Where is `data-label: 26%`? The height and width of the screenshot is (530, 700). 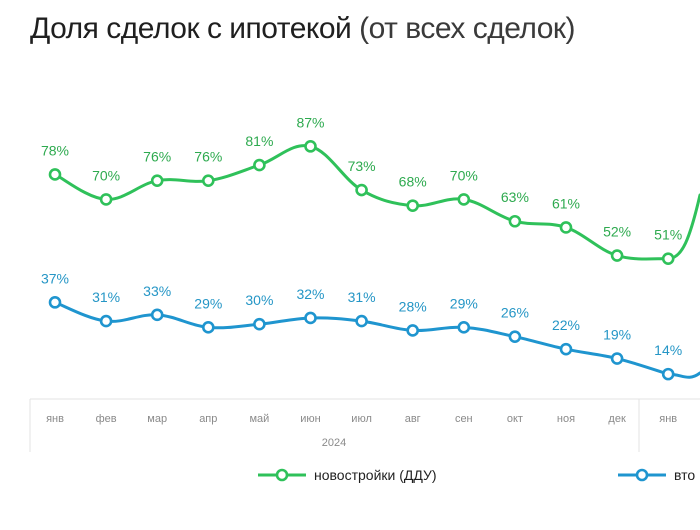 data-label: 26% is located at coordinates (515, 313).